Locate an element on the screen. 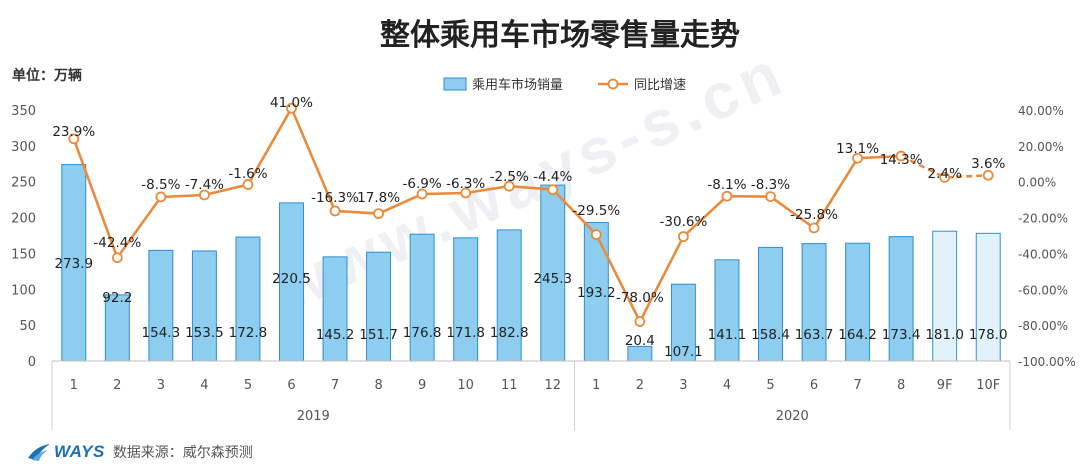 Image resolution: width=1080 pixels, height=472 pixels. growth-value-label: 17.8% is located at coordinates (378, 198).